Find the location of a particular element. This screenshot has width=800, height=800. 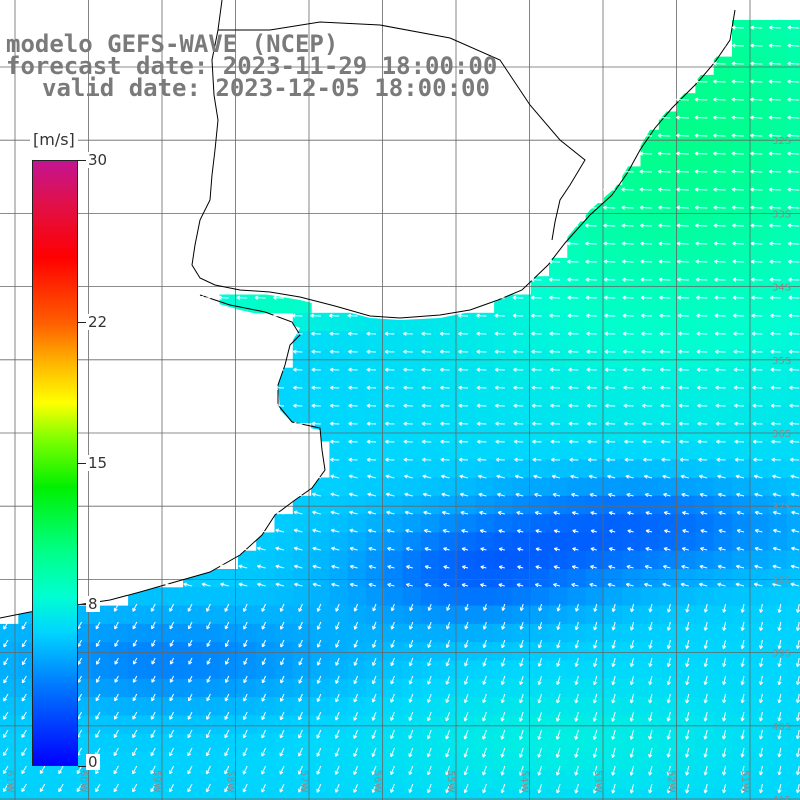

longitude-label: 57W is located at coordinates (303, 781).